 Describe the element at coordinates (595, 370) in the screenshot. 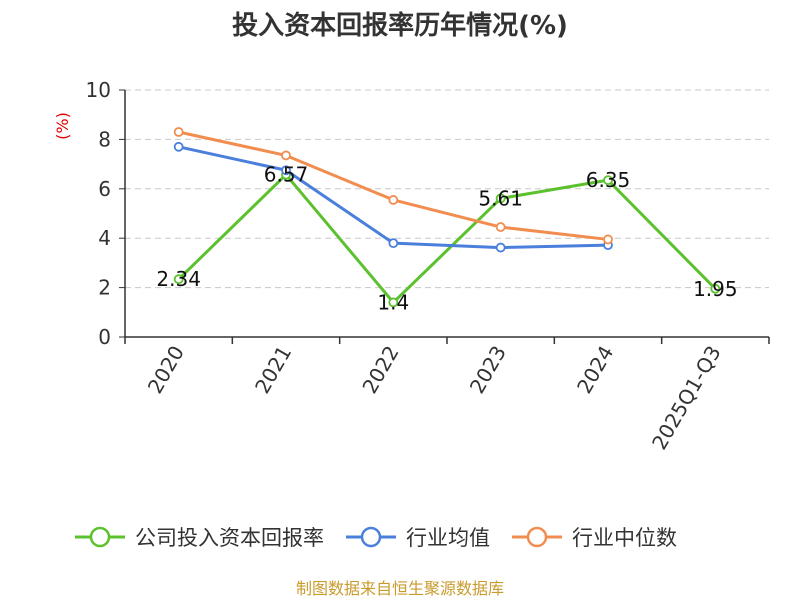

I see `x-tick-label: 2024` at that location.